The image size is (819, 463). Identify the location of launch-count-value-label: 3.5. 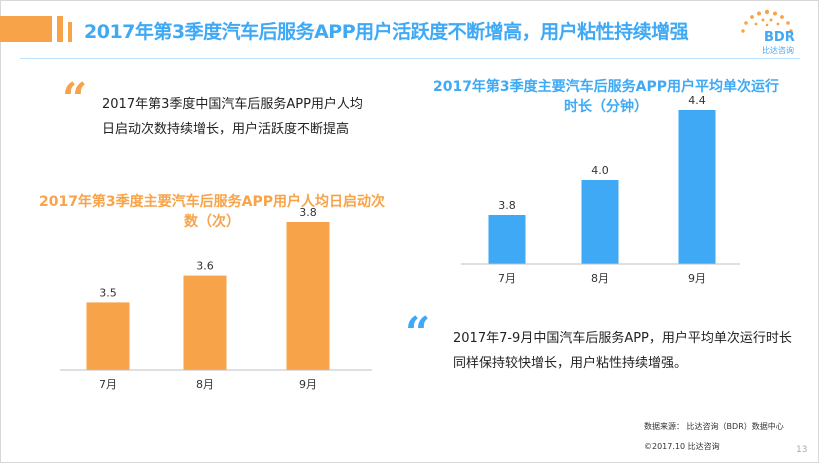
(108, 292).